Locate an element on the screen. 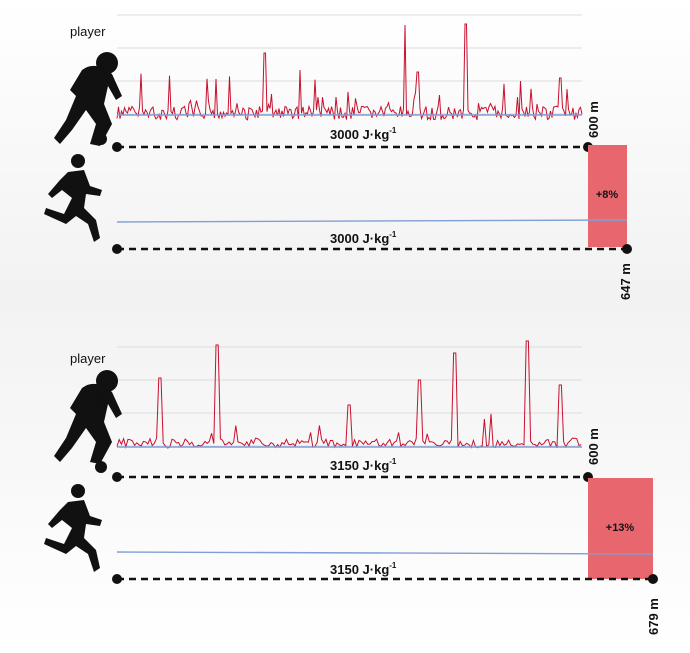 The height and width of the screenshot is (653, 690). panel-a-distance-runner: 647 m is located at coordinates (625, 281).